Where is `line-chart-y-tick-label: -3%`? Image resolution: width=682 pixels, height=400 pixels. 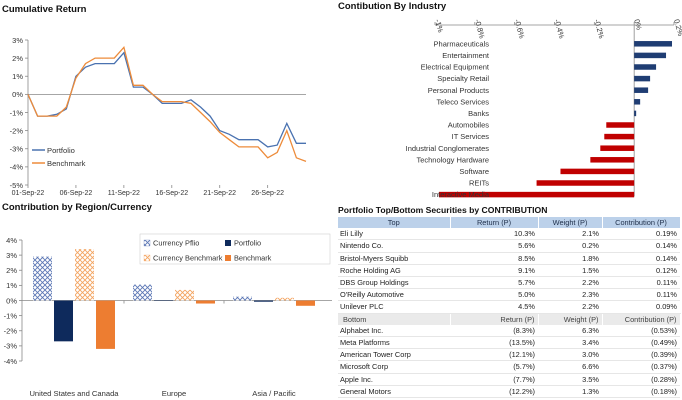 line-chart-y-tick-label: -3% is located at coordinates (17, 149).